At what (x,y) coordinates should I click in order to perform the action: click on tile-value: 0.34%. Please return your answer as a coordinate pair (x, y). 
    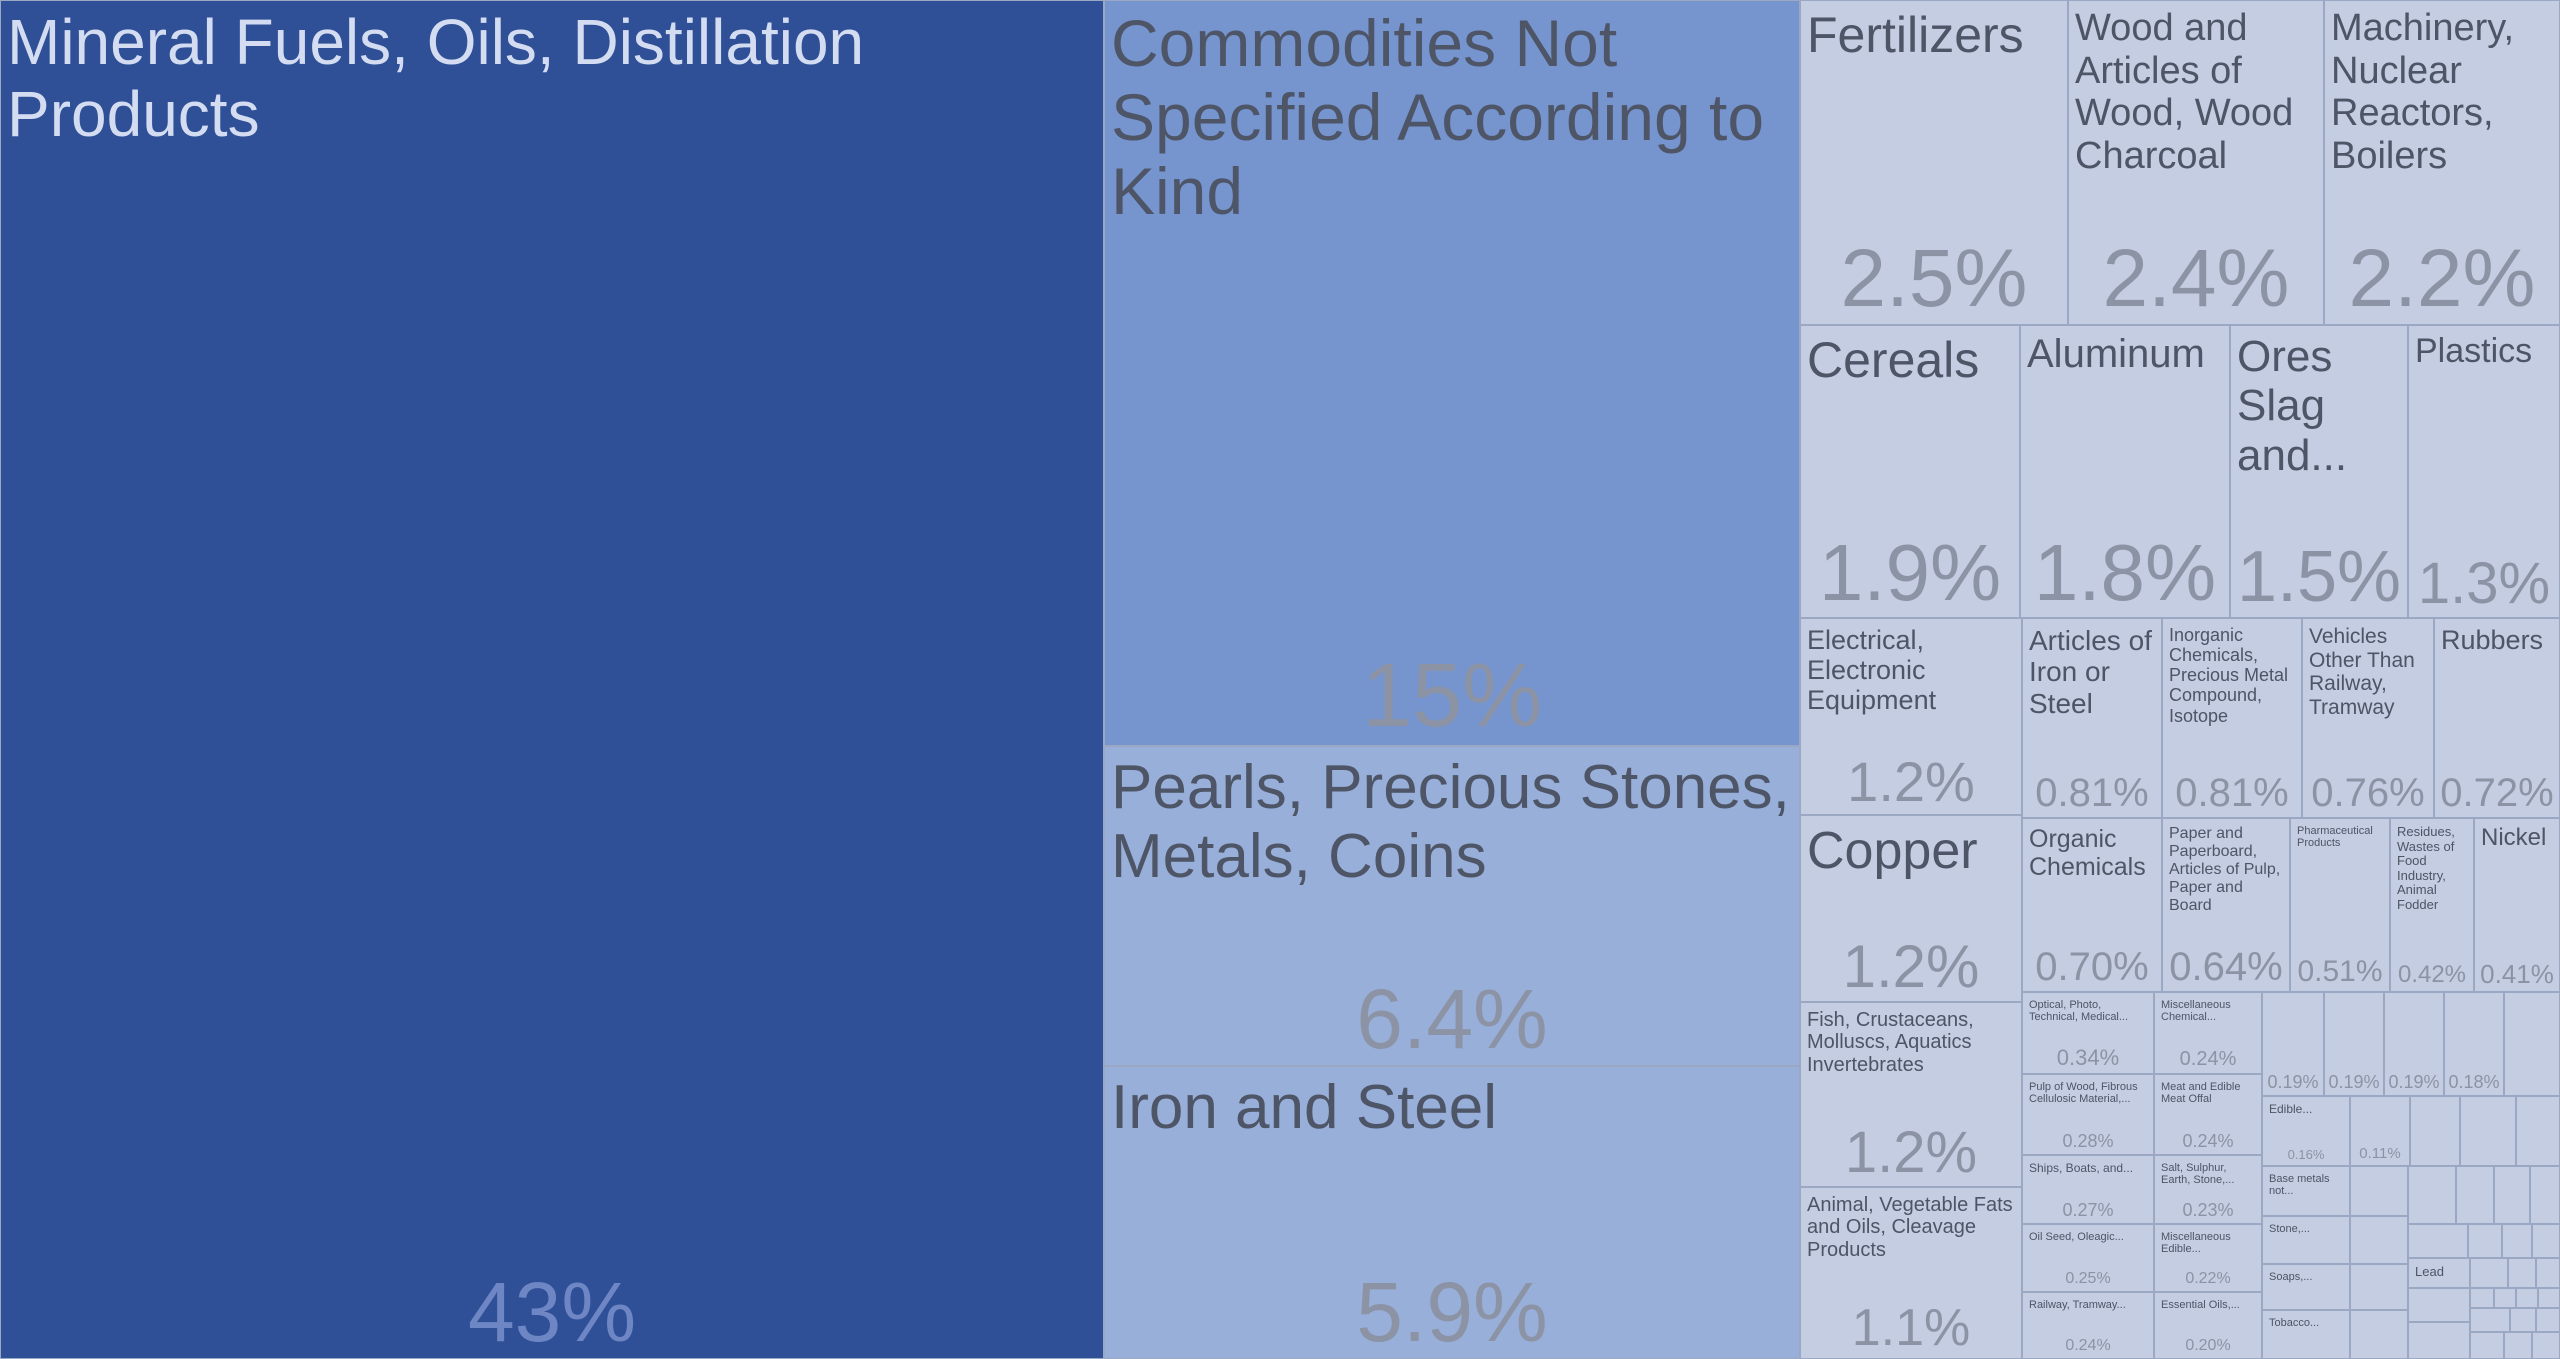
    Looking at the image, I should click on (2088, 1057).